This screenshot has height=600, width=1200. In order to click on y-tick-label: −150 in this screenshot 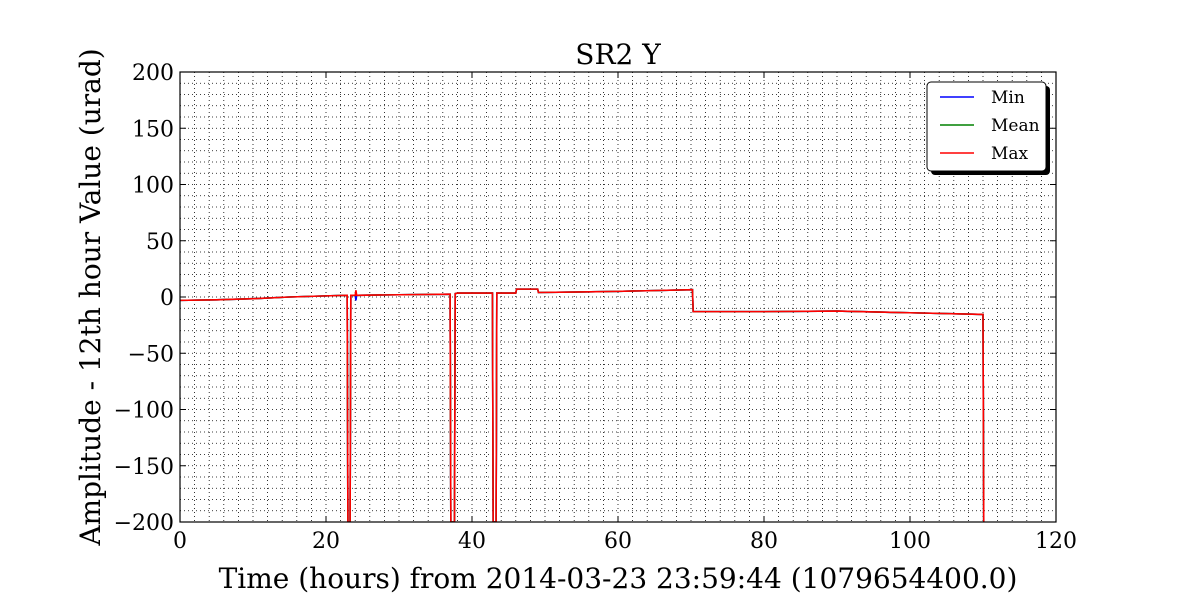, I will do `click(144, 467)`.